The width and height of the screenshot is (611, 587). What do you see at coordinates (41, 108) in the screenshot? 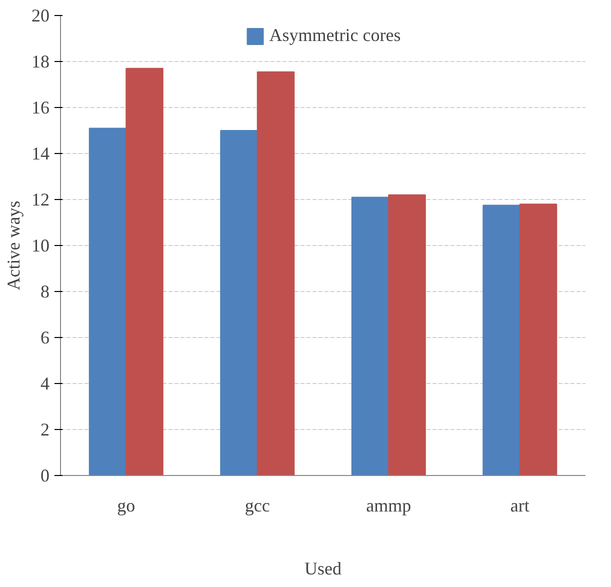
I see `y-tick-label: 16` at bounding box center [41, 108].